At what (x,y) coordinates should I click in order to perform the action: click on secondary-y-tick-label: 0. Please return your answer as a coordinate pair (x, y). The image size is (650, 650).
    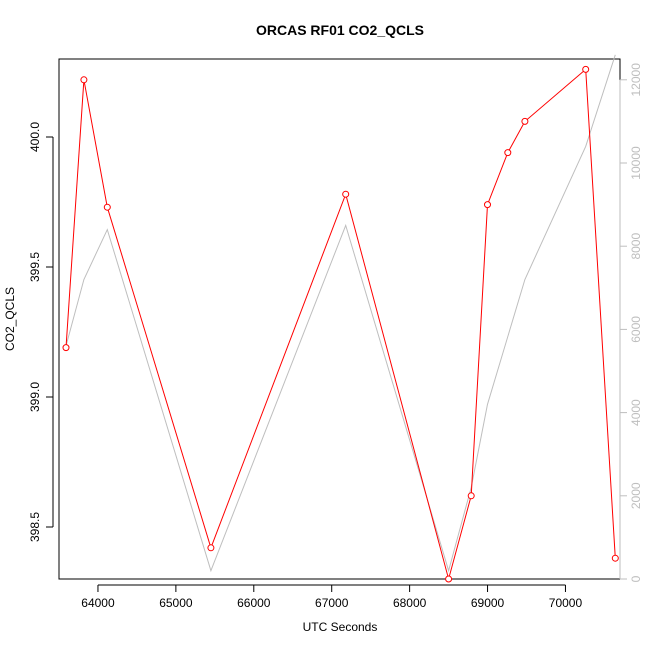
    Looking at the image, I should click on (636, 578).